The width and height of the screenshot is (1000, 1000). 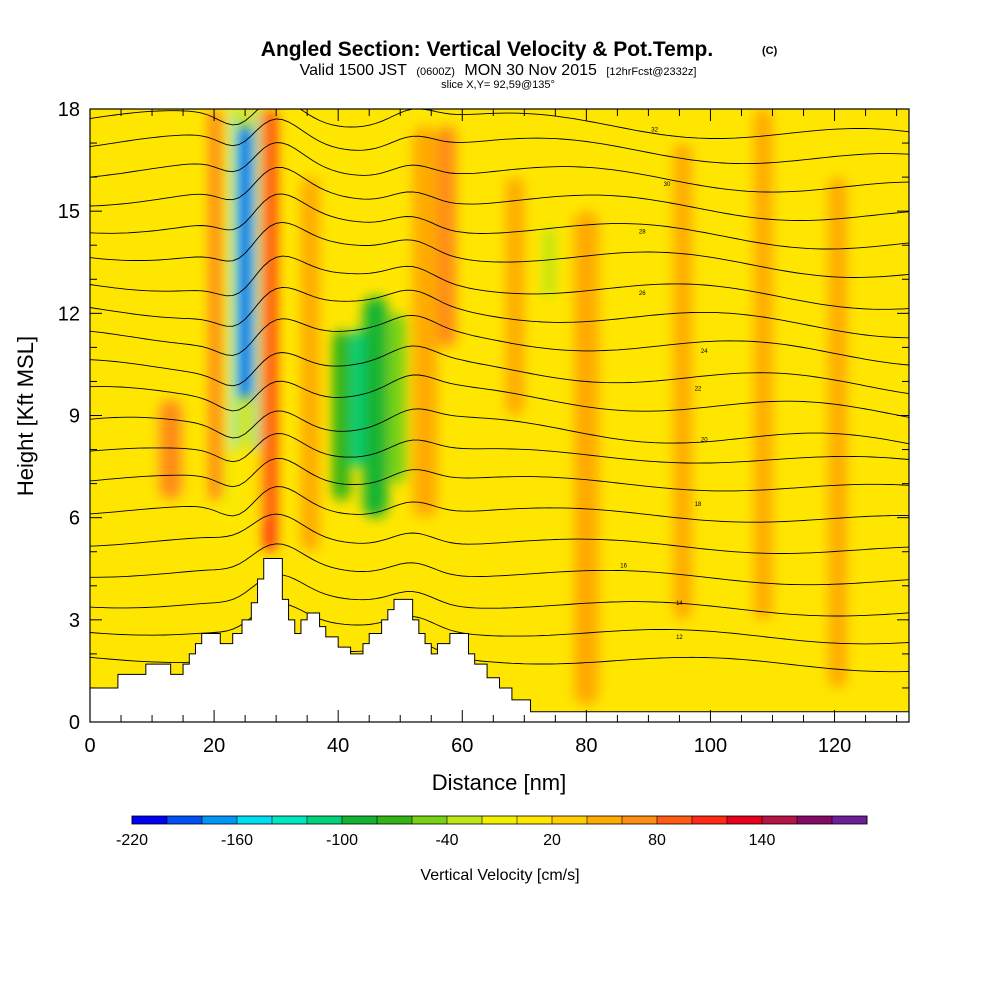 What do you see at coordinates (69, 314) in the screenshot?
I see `y-tick-label: 12` at bounding box center [69, 314].